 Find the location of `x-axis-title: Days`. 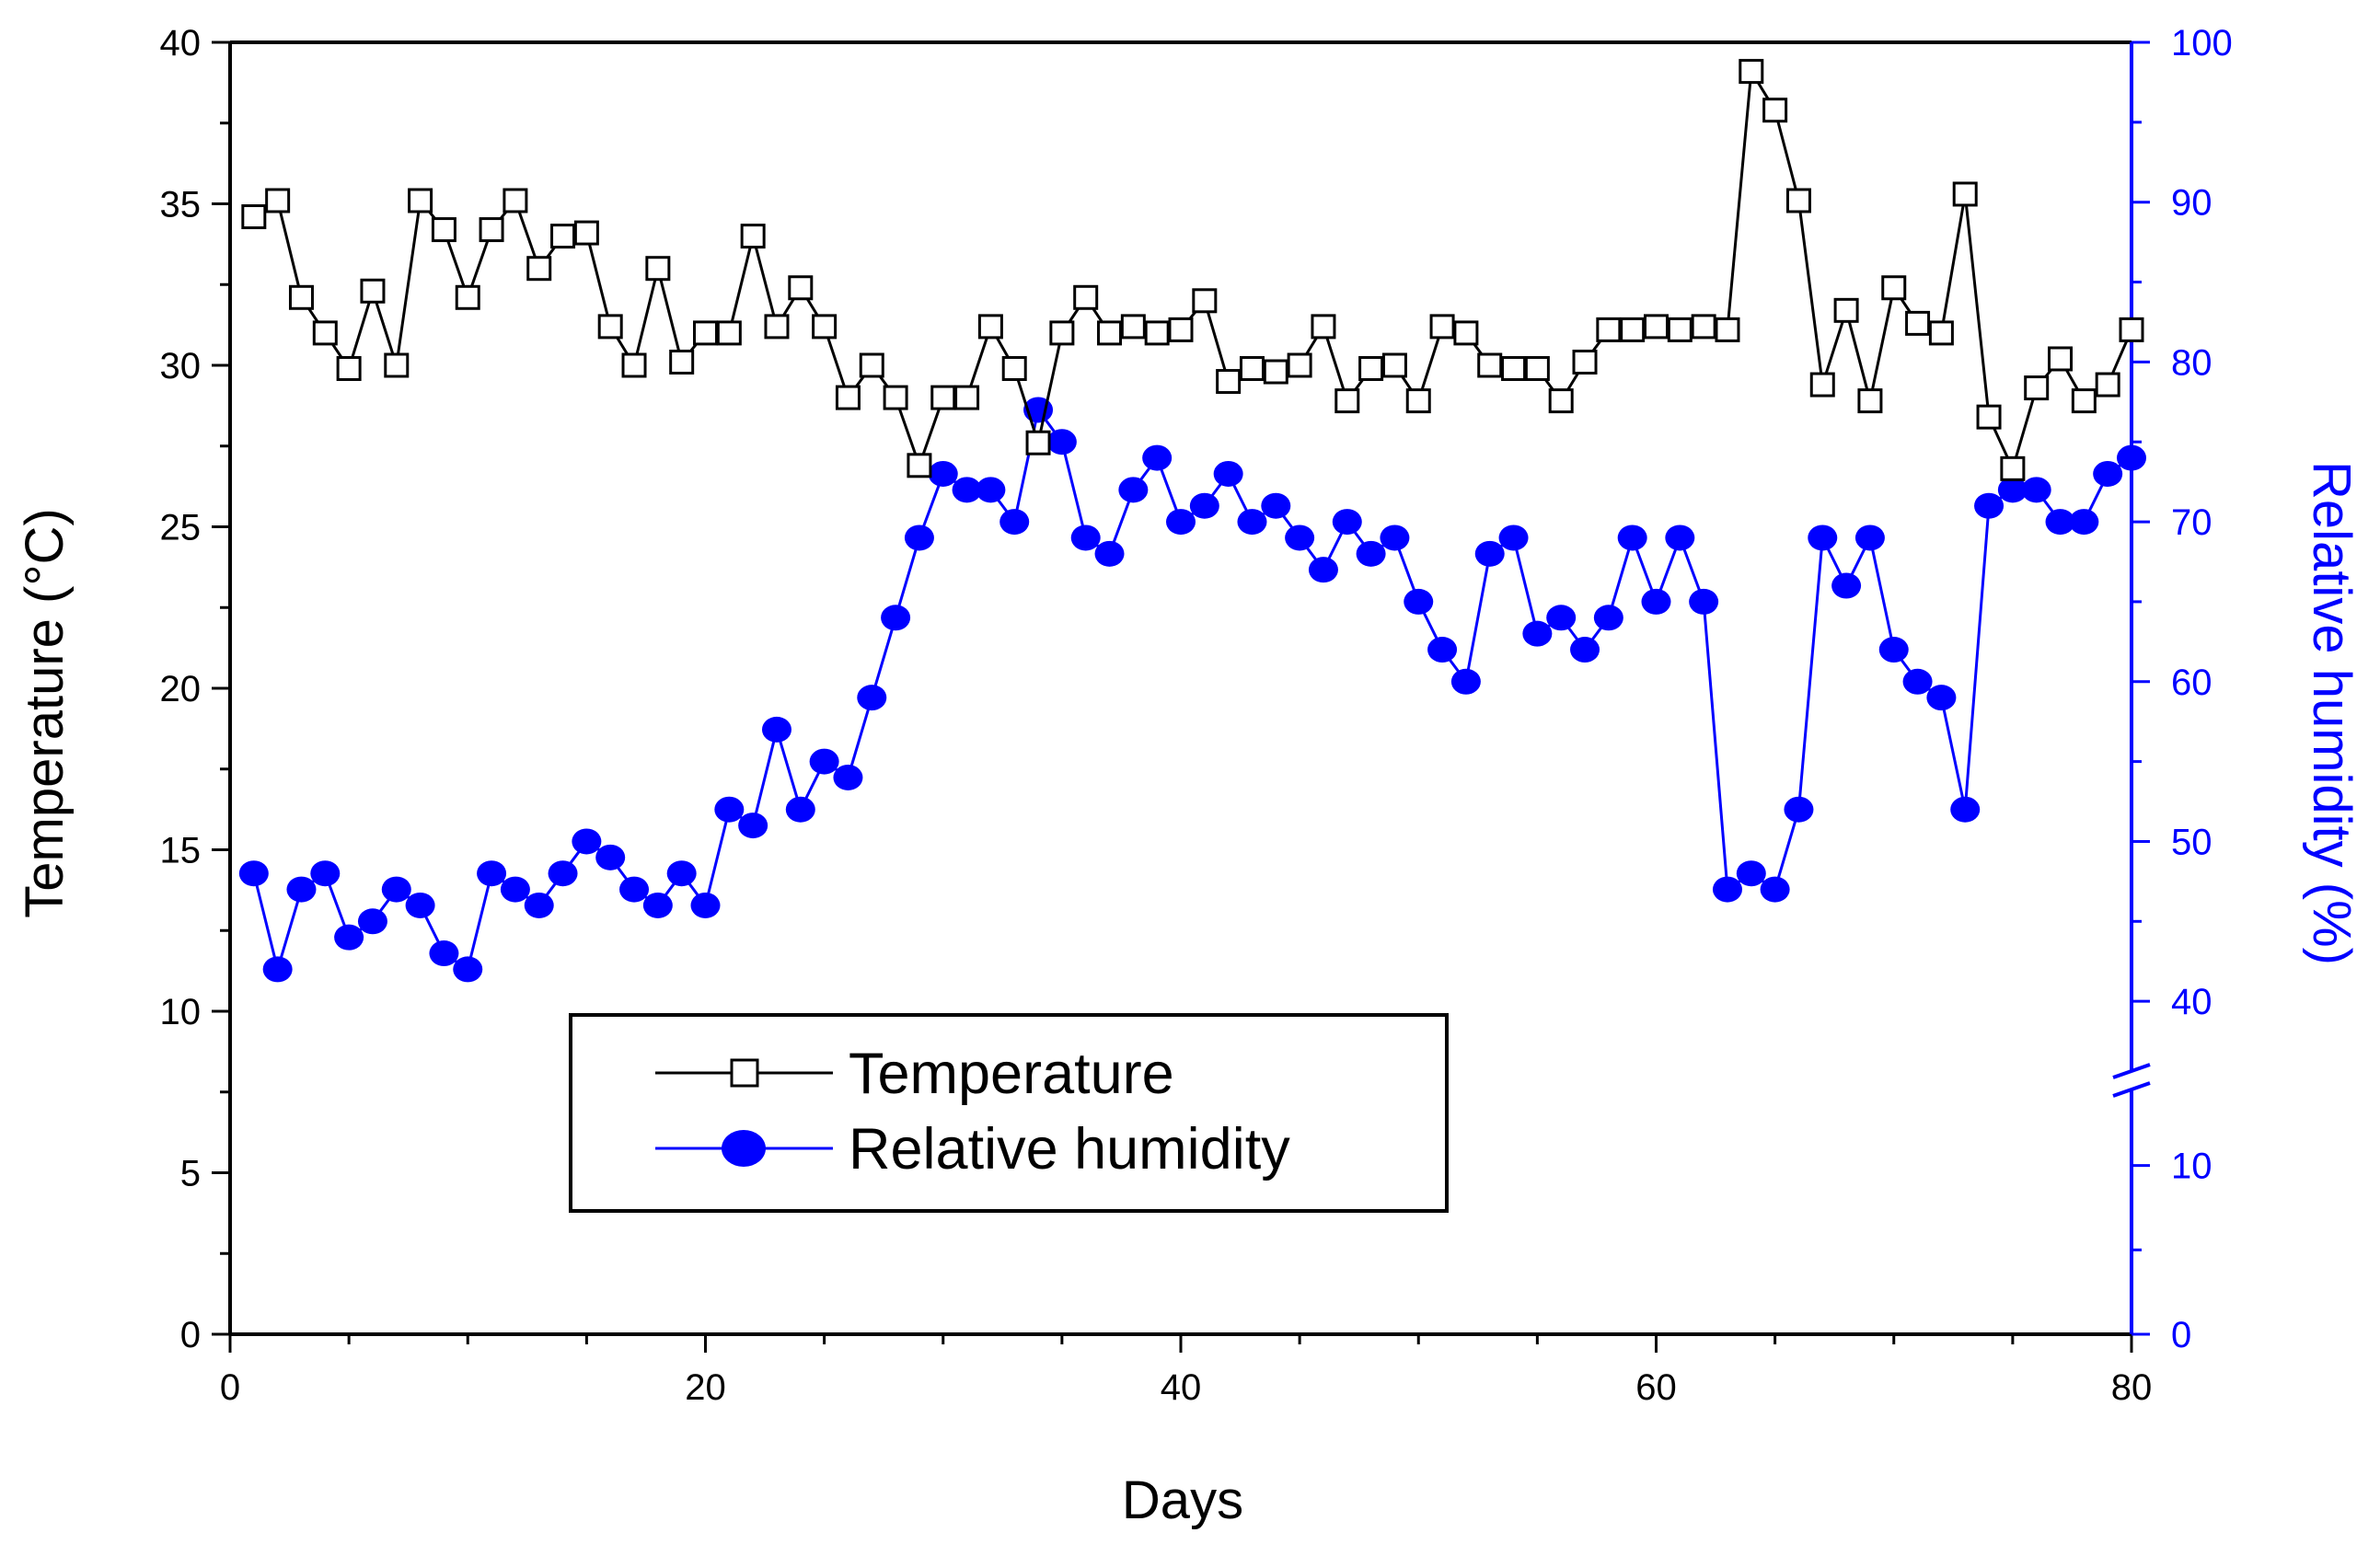

x-axis-title: Days is located at coordinates (1182, 1500).